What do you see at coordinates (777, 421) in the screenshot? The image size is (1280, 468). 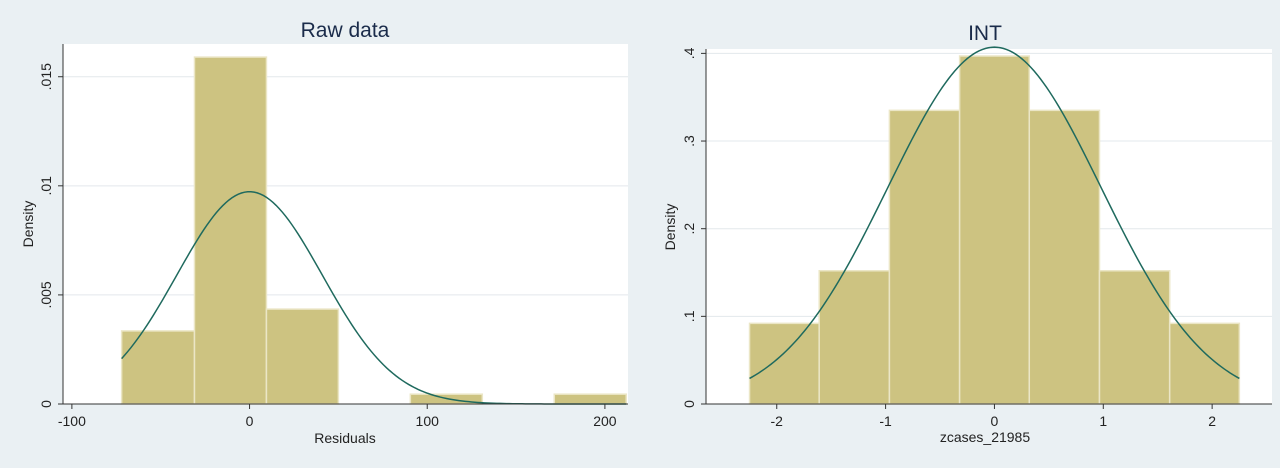 I see `x-tick-label: -2` at bounding box center [777, 421].